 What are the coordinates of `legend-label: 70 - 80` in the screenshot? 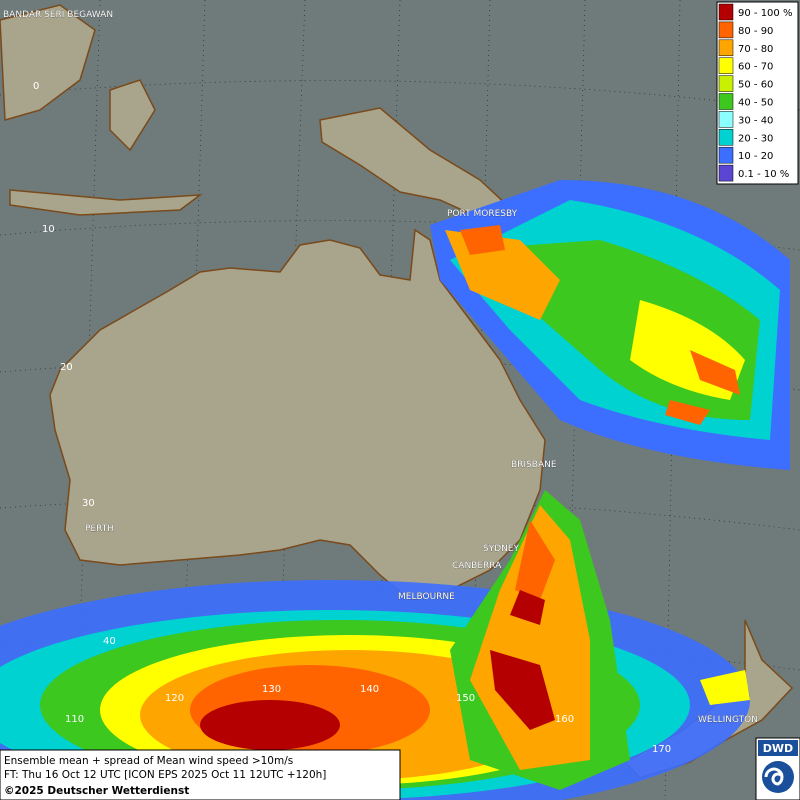 It's located at (755, 49).